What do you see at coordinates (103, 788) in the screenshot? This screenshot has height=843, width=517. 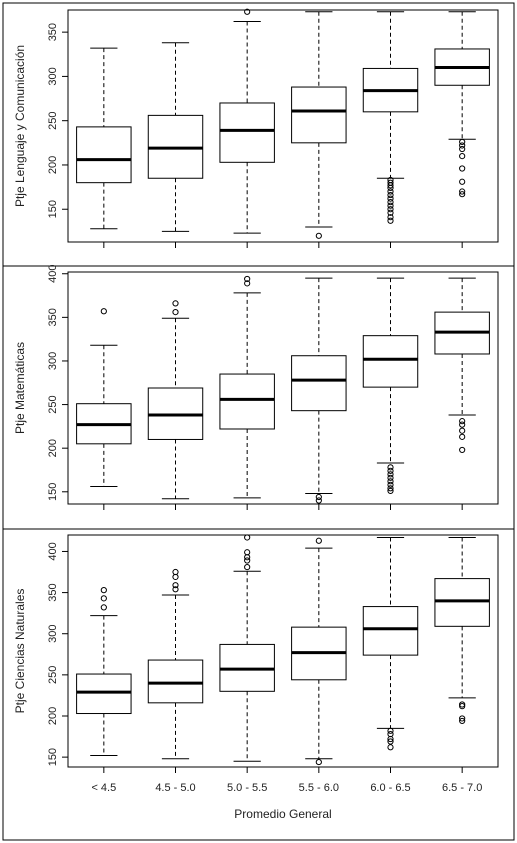 I see `x-tick-label: < 4.5` at bounding box center [103, 788].